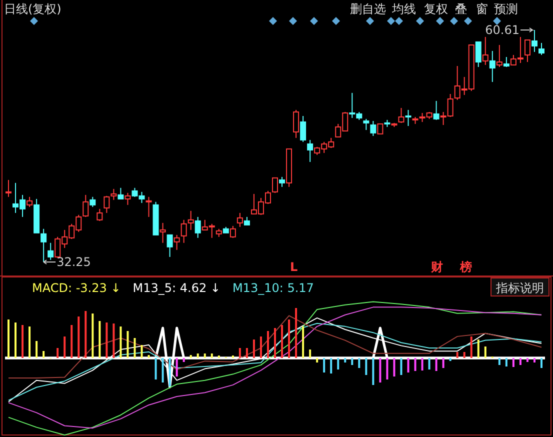 This screenshot has width=553, height=437. Describe the element at coordinates (368, 9) in the screenshot. I see `text: 删自选` at that location.